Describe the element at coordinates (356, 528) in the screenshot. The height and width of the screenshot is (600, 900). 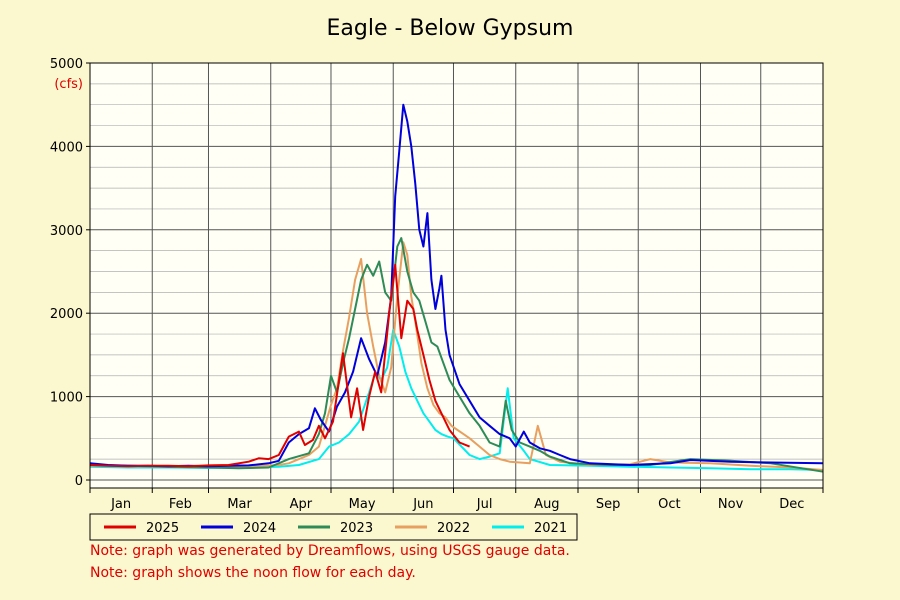
I see `legend-label-2023: 2023` at that location.